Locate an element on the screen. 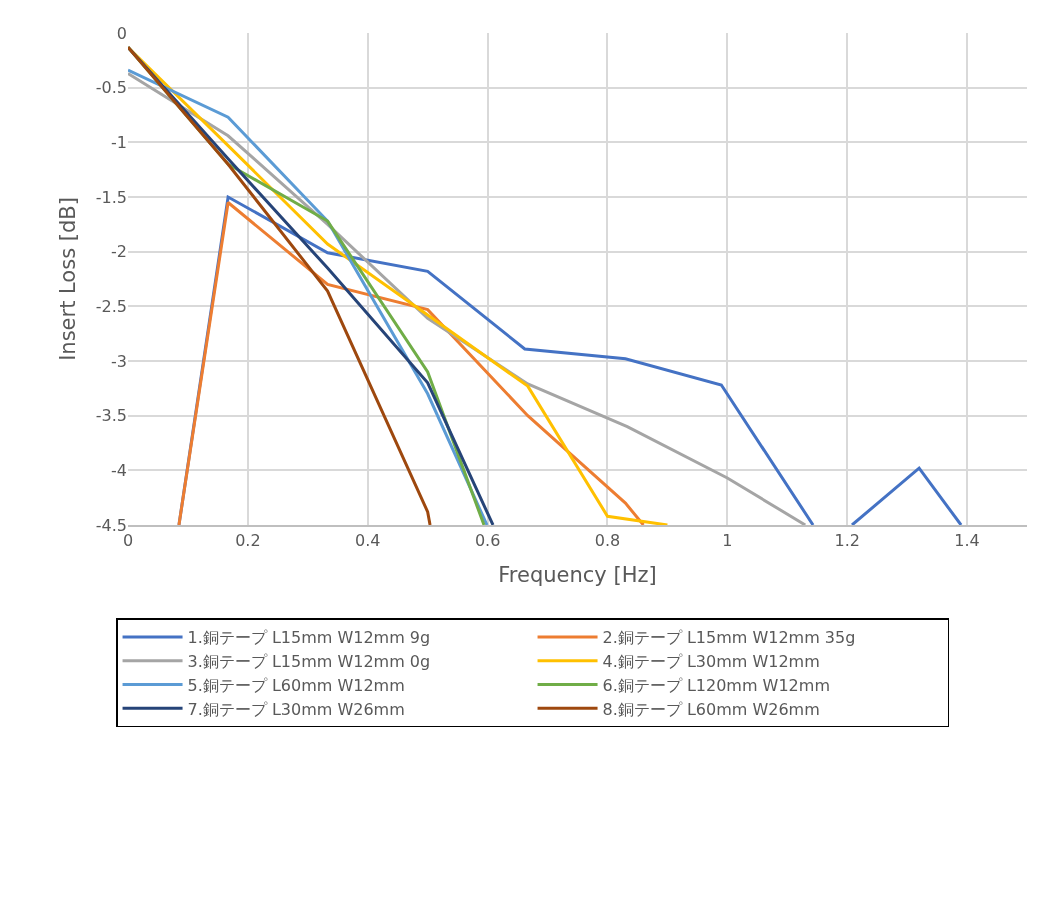 The width and height of the screenshot is (1054, 909). x-tick-label: 1.2 is located at coordinates (847, 540).